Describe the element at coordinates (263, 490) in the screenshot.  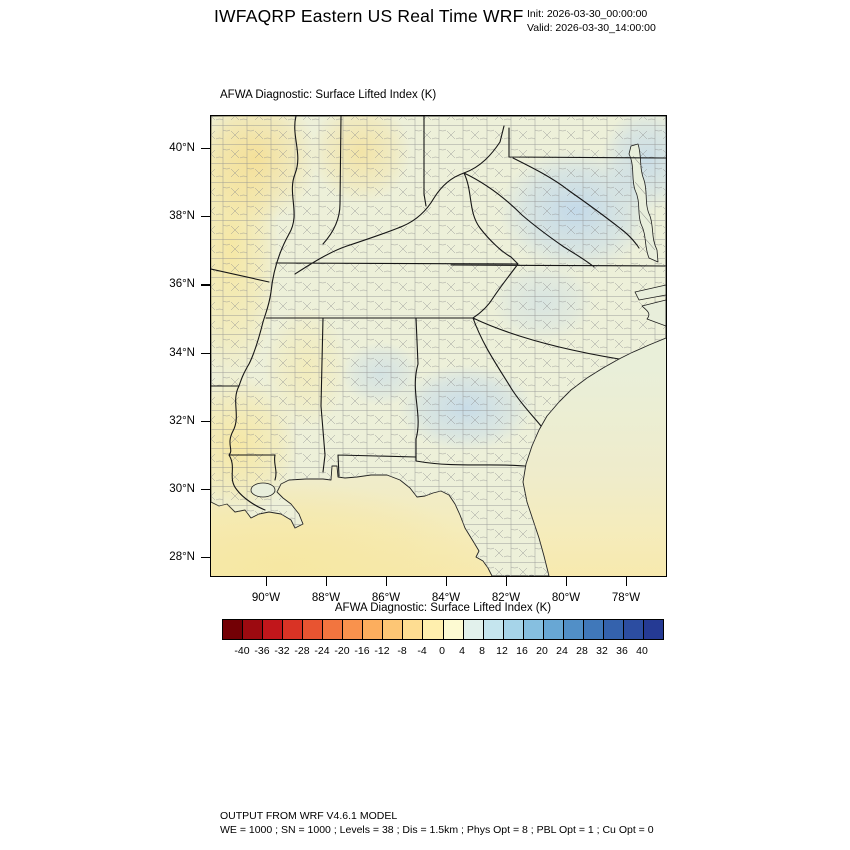
I see `lake-pontchartrain` at that location.